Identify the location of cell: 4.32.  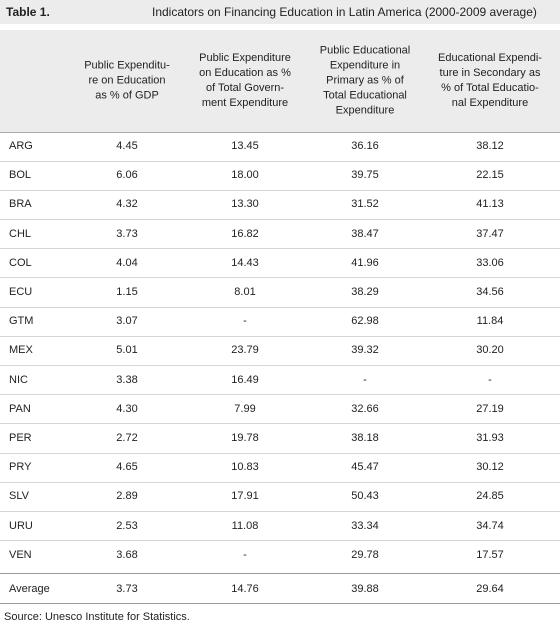
(127, 204).